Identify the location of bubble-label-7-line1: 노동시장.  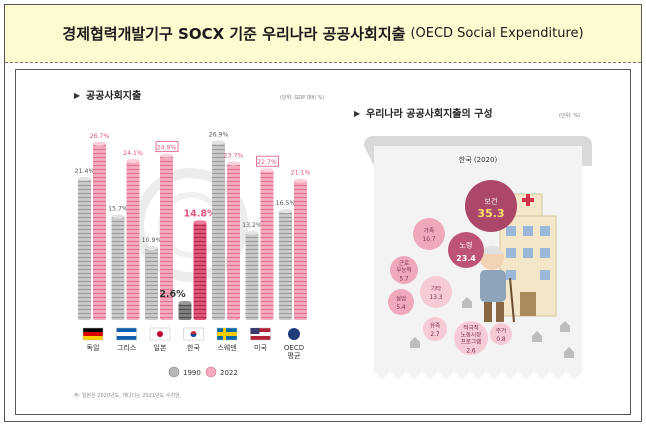
(471, 335).